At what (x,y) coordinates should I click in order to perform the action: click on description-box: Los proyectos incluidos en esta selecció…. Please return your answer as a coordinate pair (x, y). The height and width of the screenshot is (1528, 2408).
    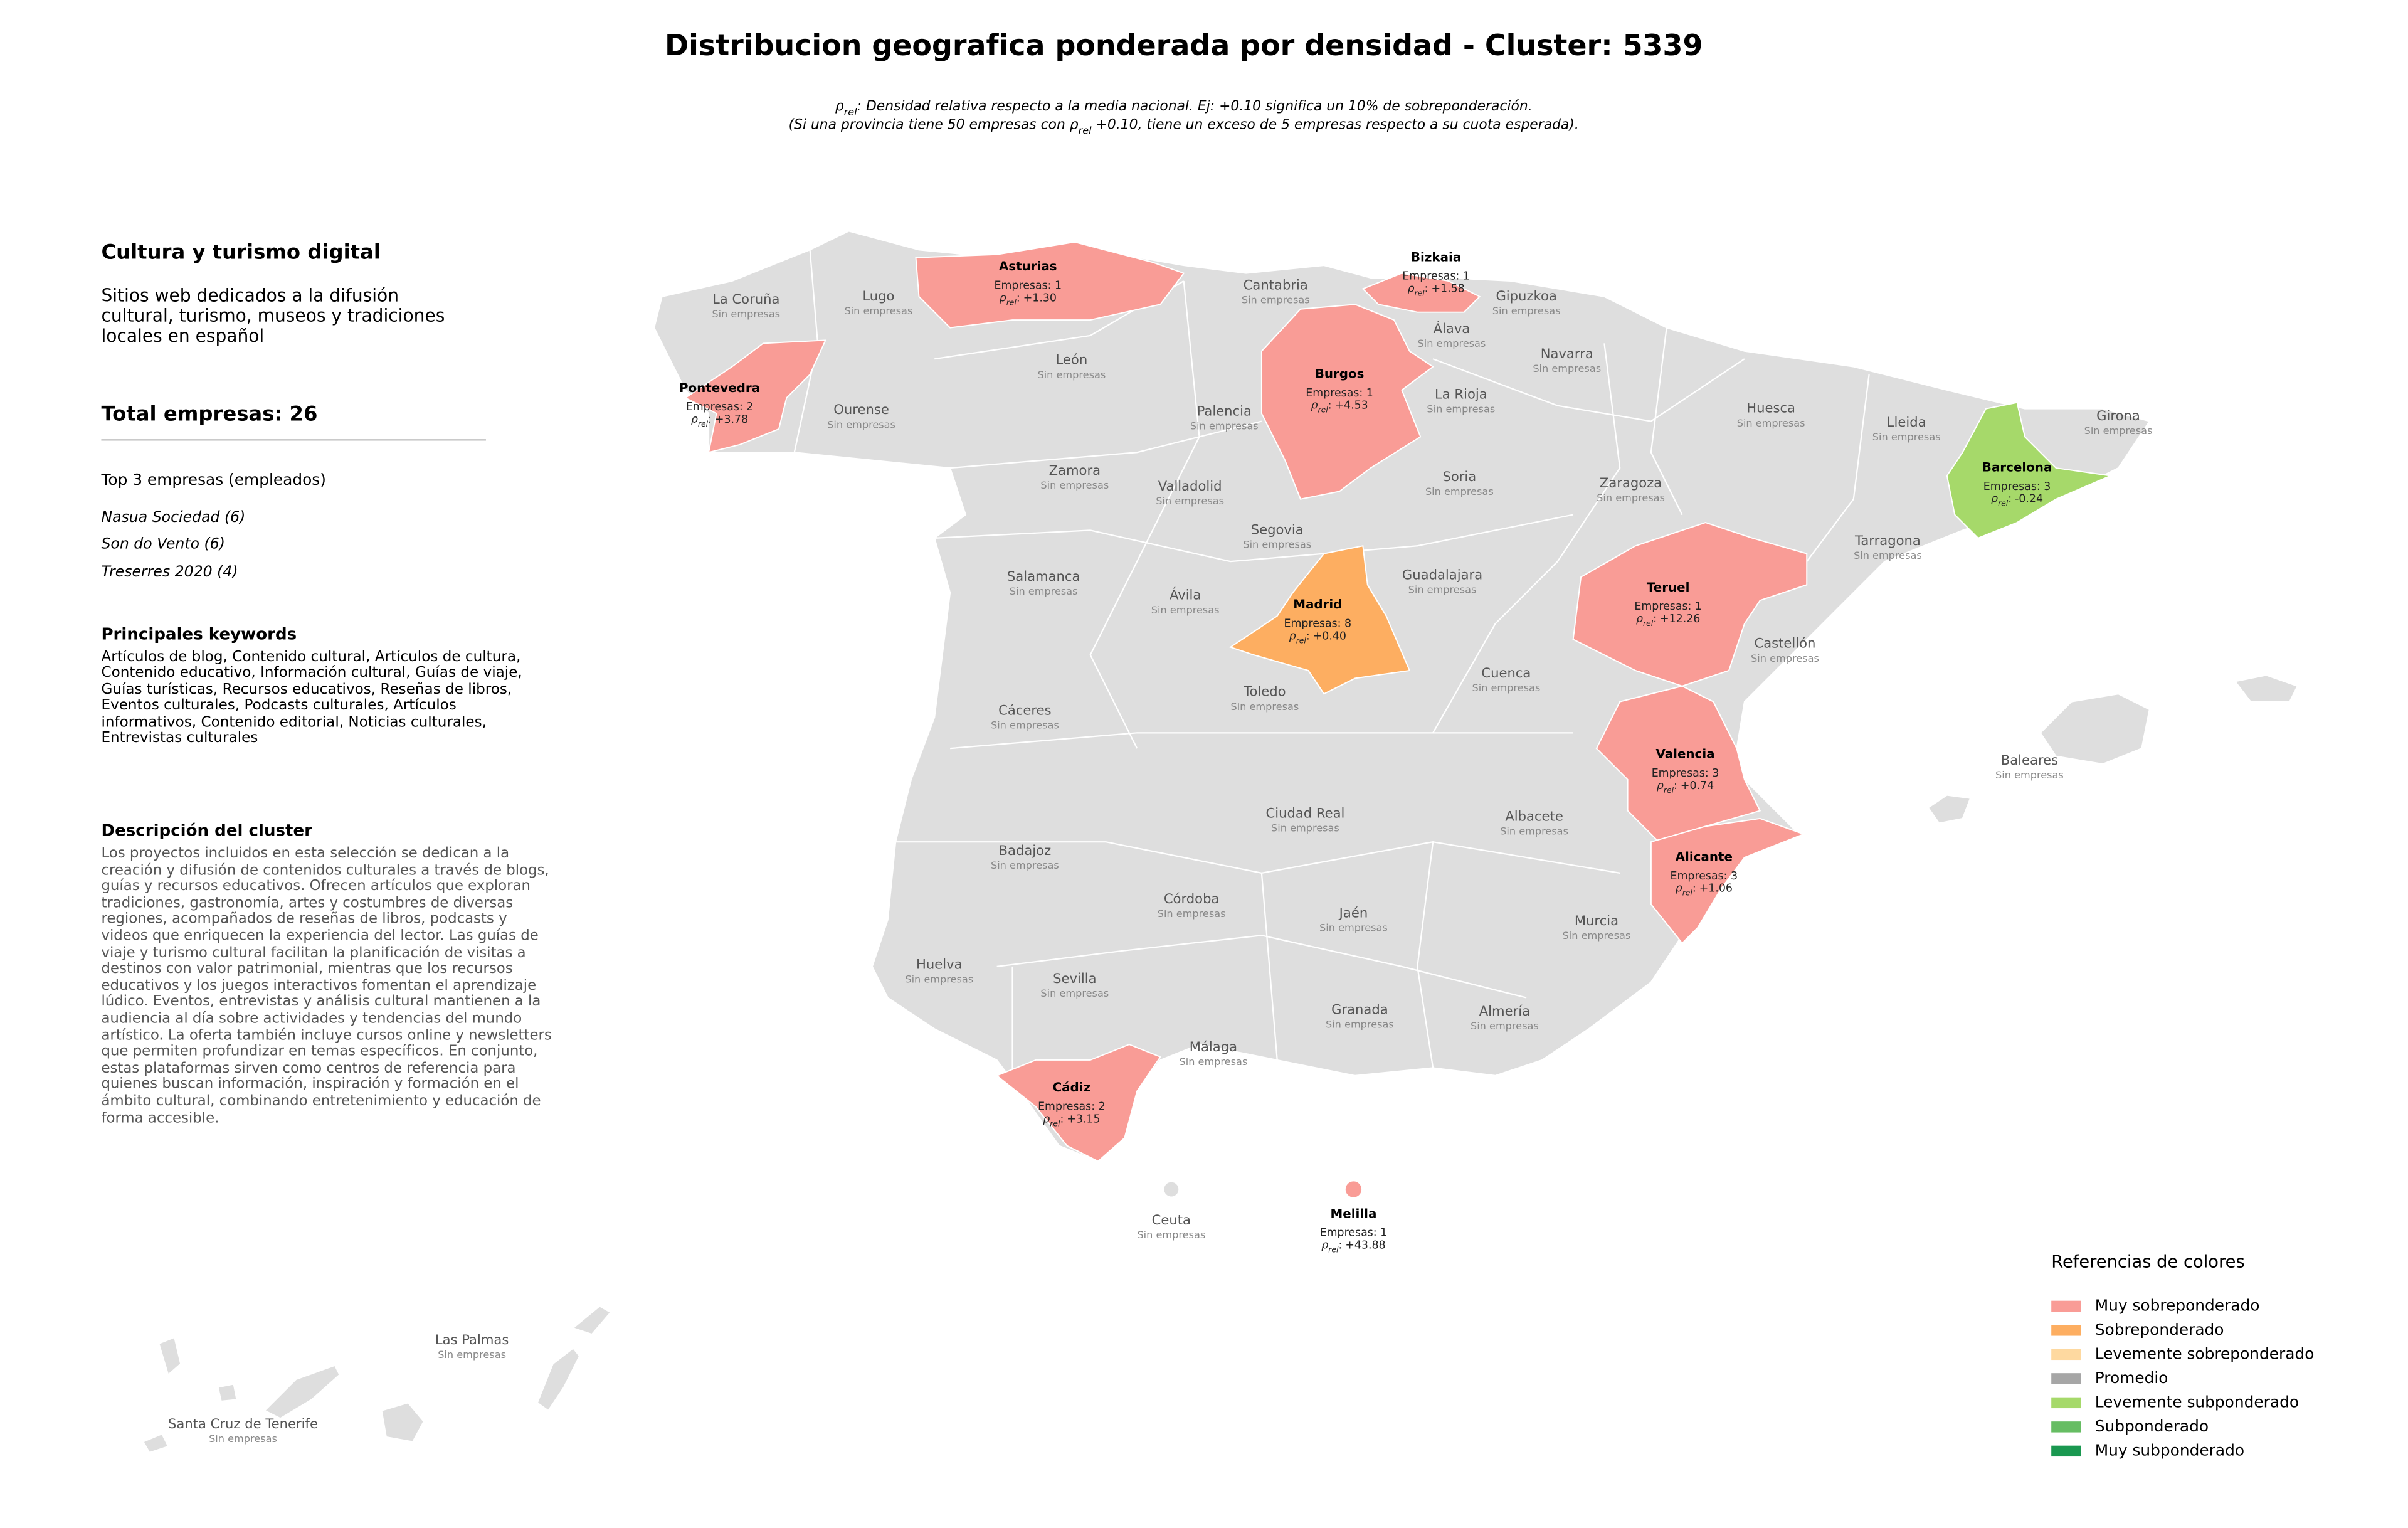
    Looking at the image, I should click on (326, 986).